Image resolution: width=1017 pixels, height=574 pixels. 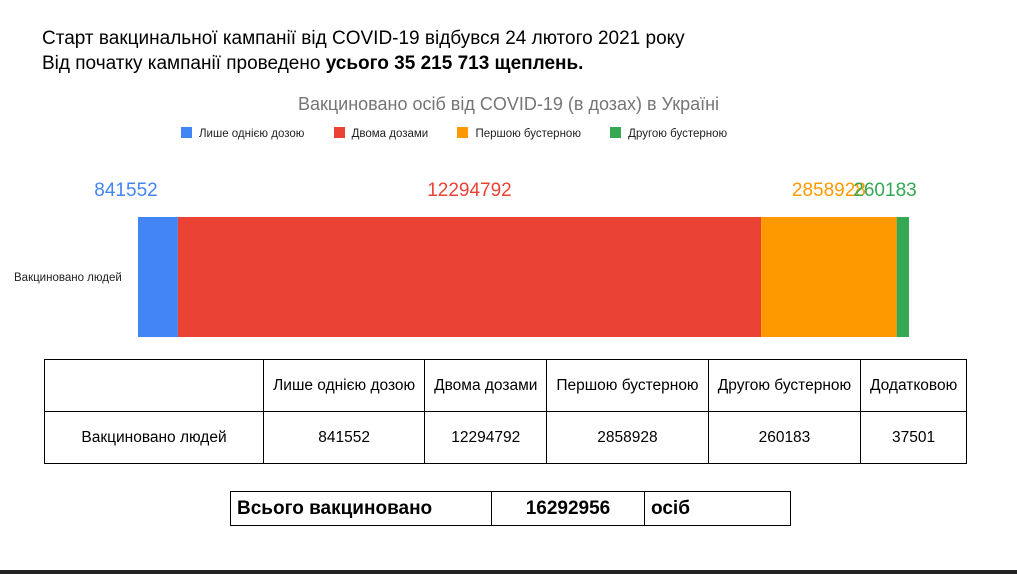 I want to click on table-header-cell: Двома дозами, so click(x=486, y=385).